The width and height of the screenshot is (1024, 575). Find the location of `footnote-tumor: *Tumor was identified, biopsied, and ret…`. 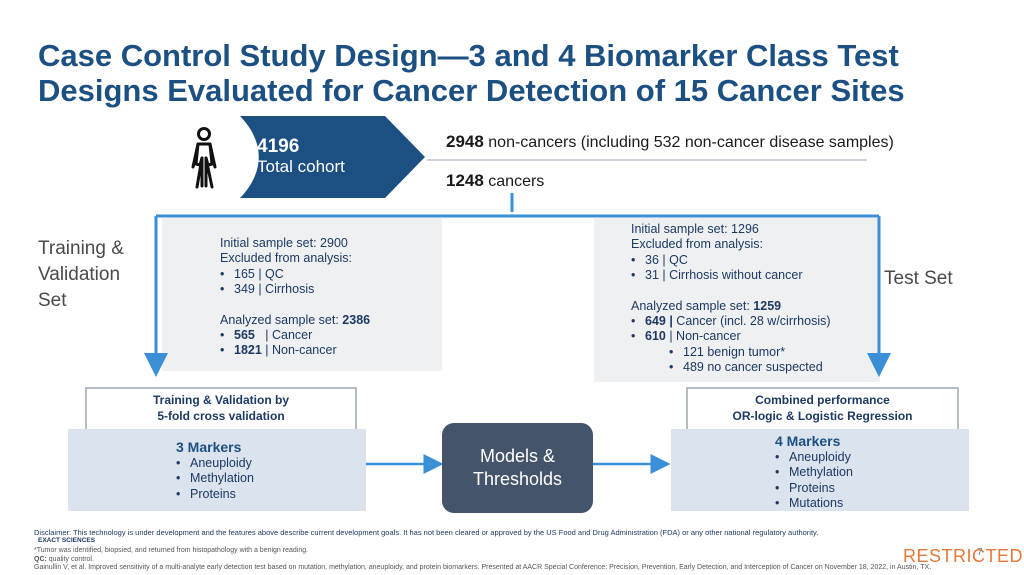

footnote-tumor: *Tumor was identified, biopsied, and ret… is located at coordinates (171, 550).